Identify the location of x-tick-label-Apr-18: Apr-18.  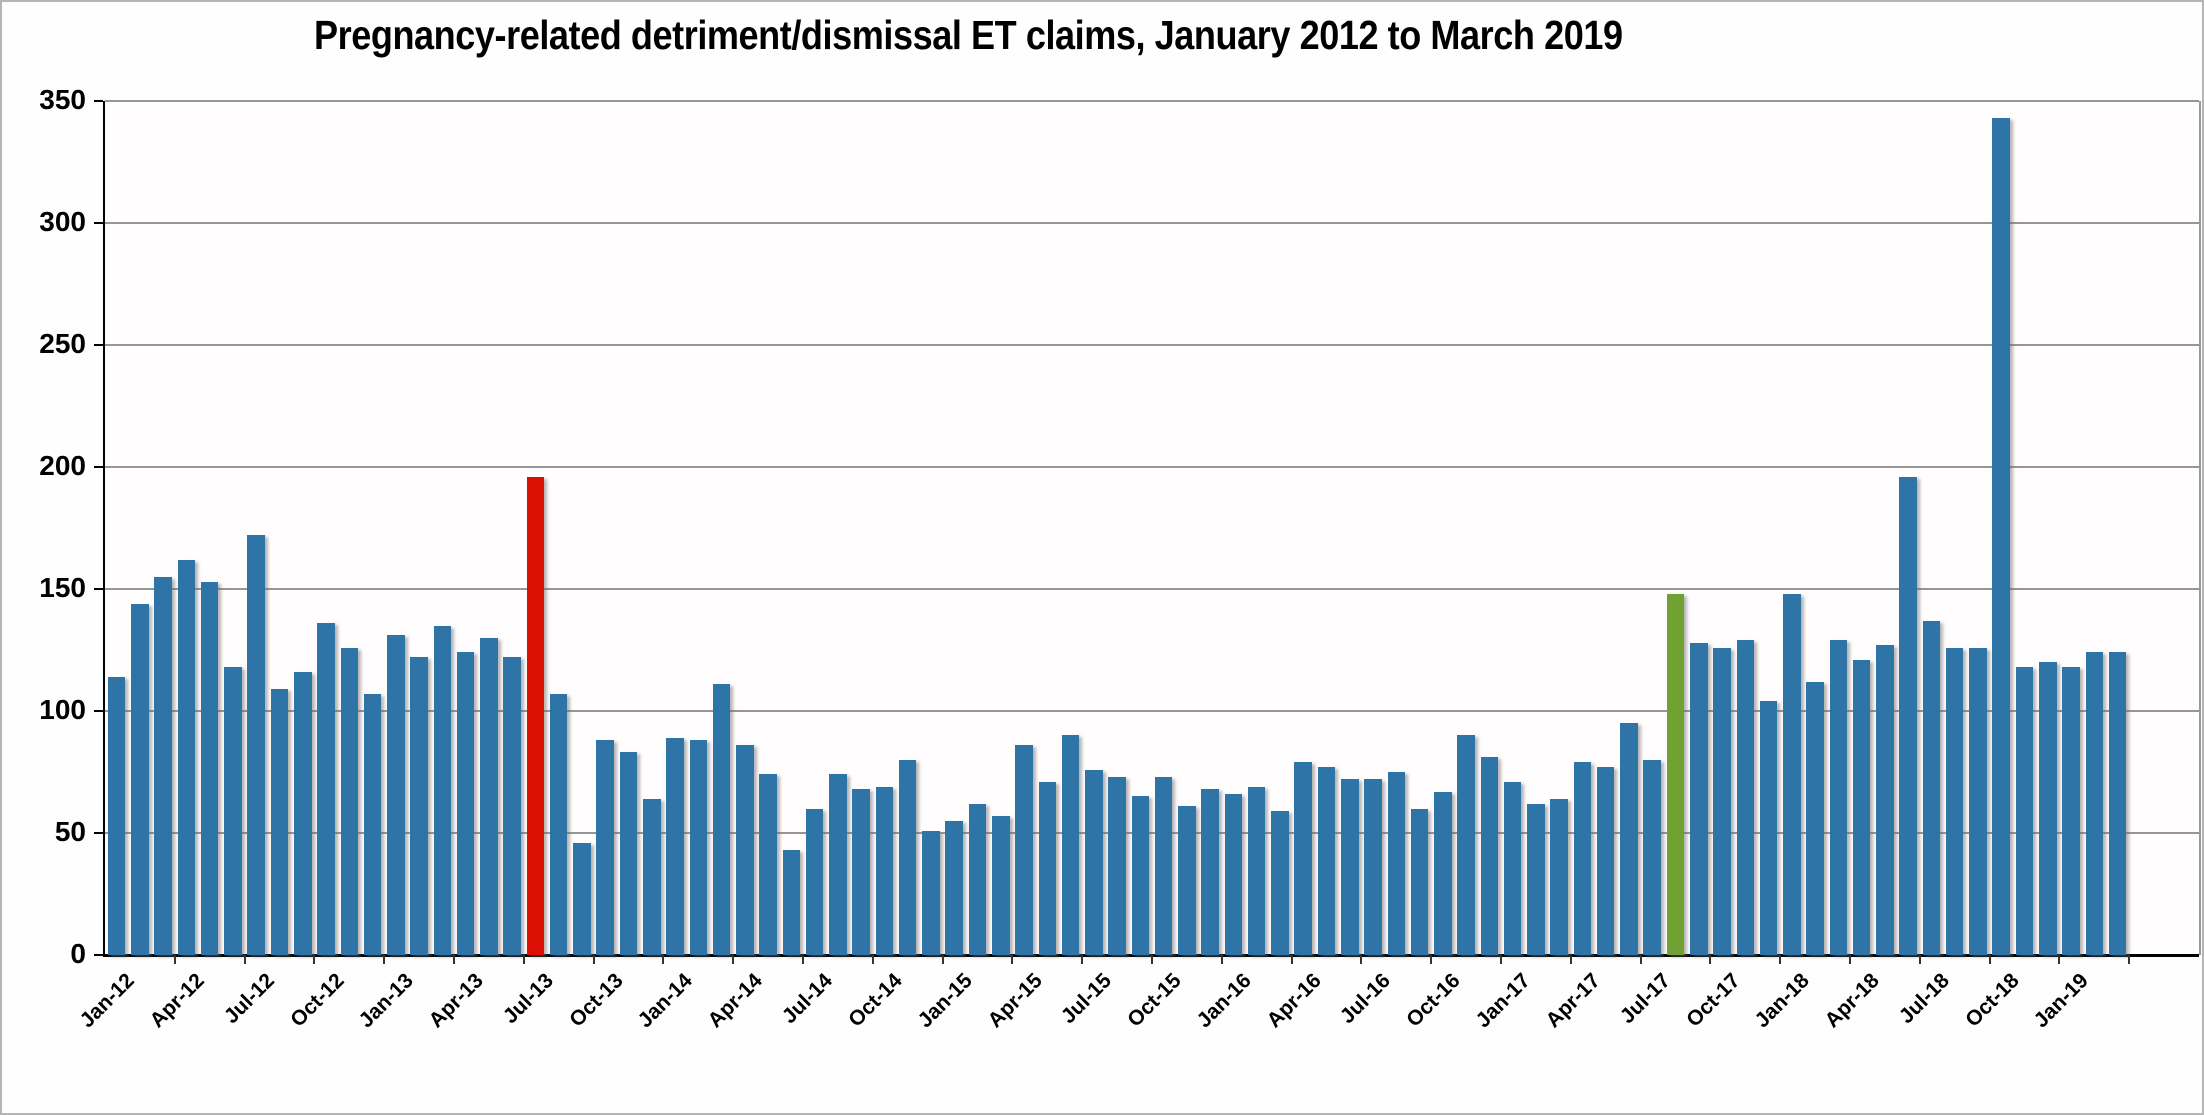
(1852, 1001).